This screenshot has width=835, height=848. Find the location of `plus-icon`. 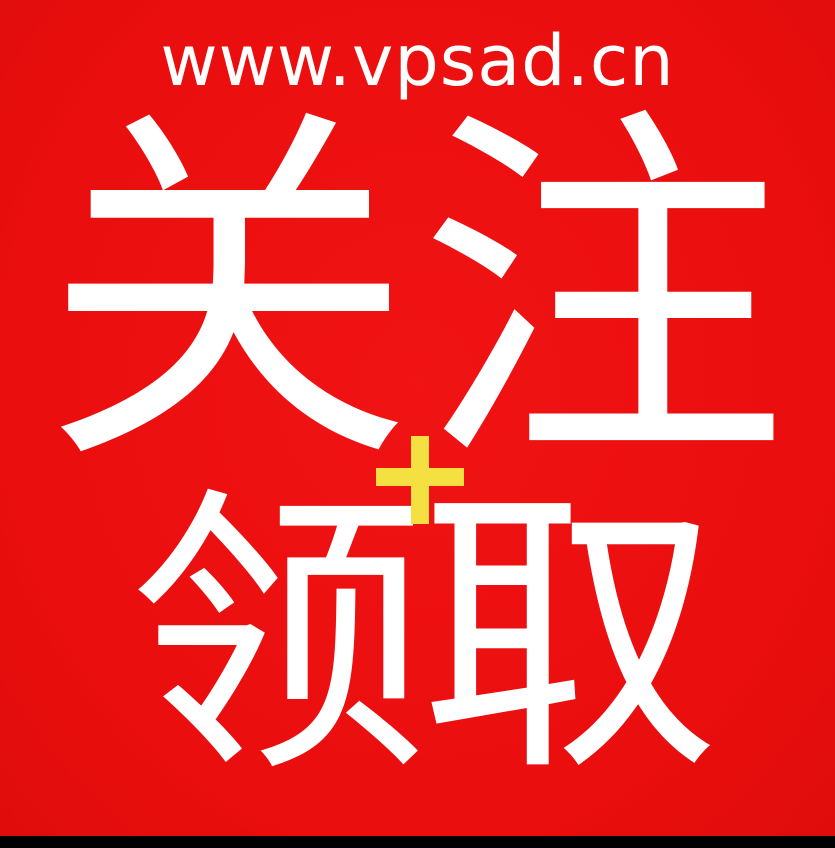

plus-icon is located at coordinates (420, 480).